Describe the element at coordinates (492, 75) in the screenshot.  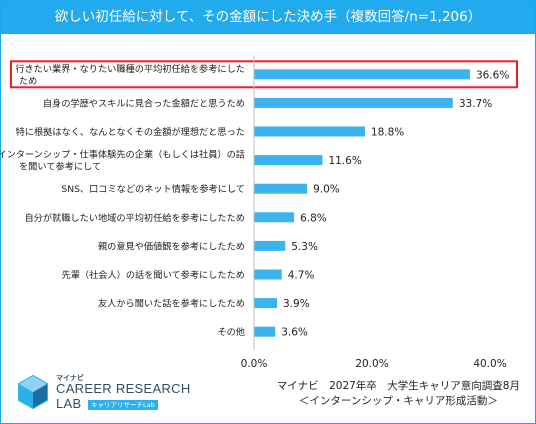
I see `data-label: 36.6%` at that location.